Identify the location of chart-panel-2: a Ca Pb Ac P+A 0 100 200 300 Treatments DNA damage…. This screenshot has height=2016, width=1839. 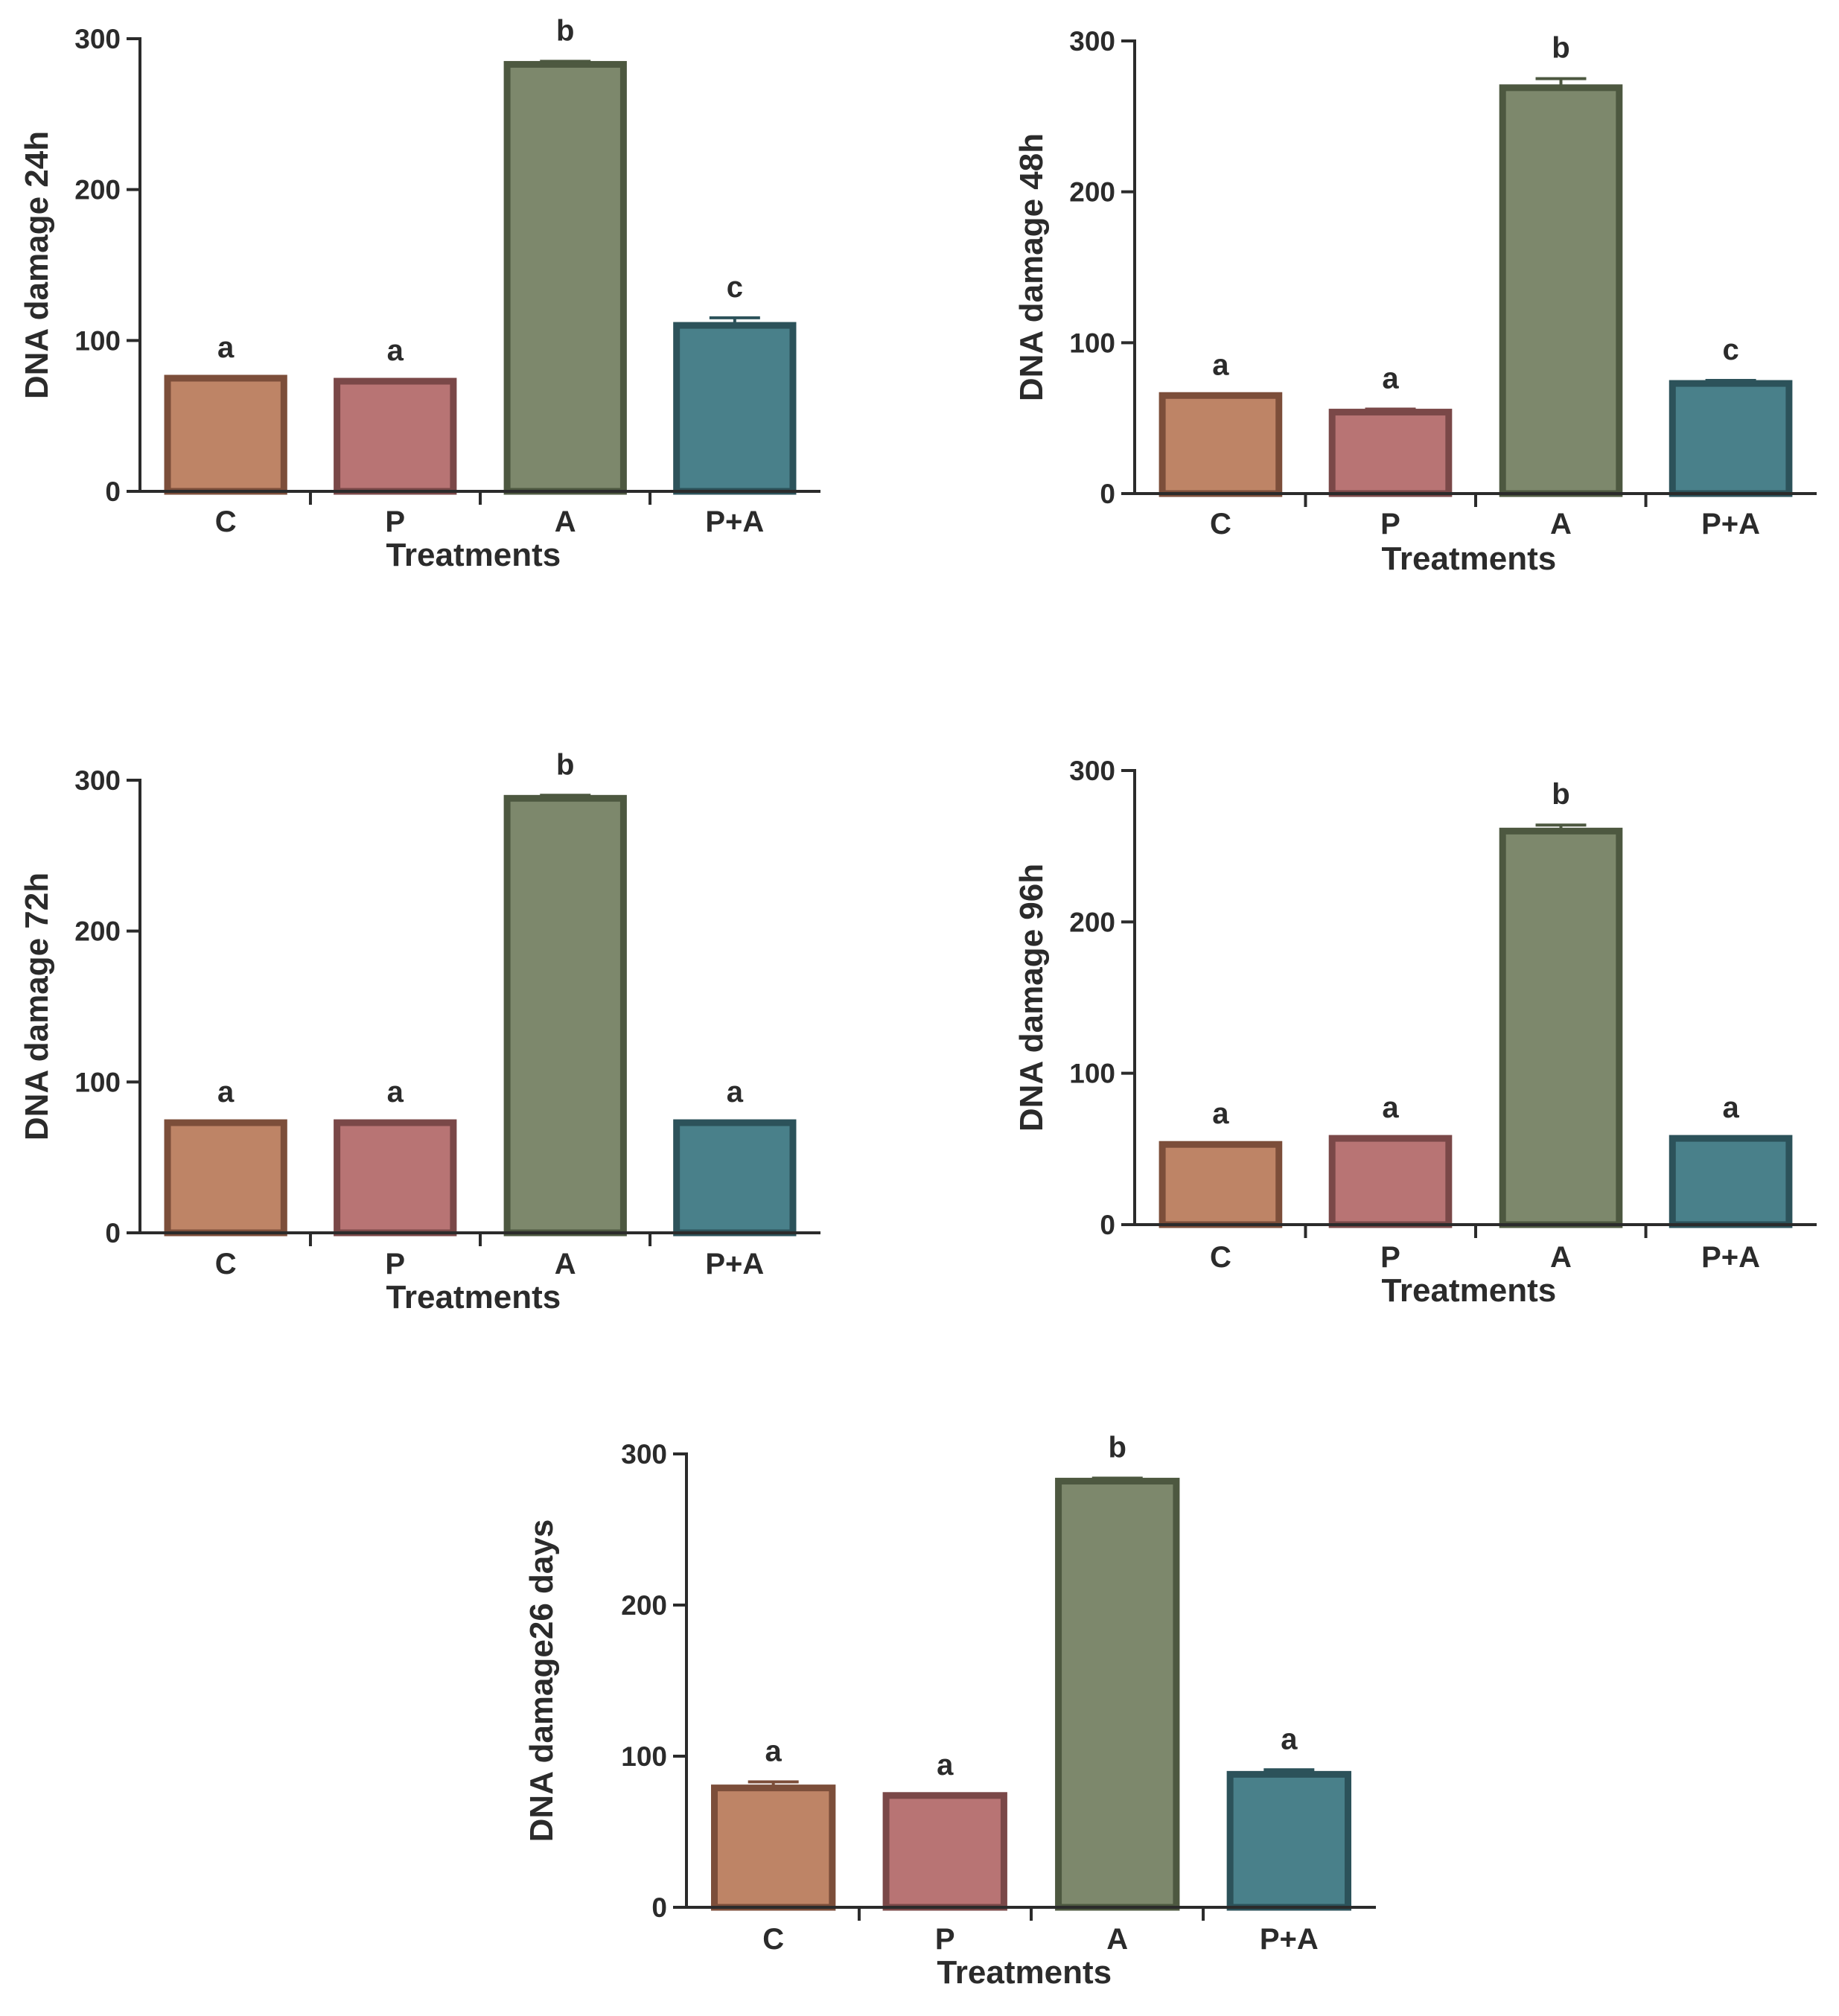
(1415, 301).